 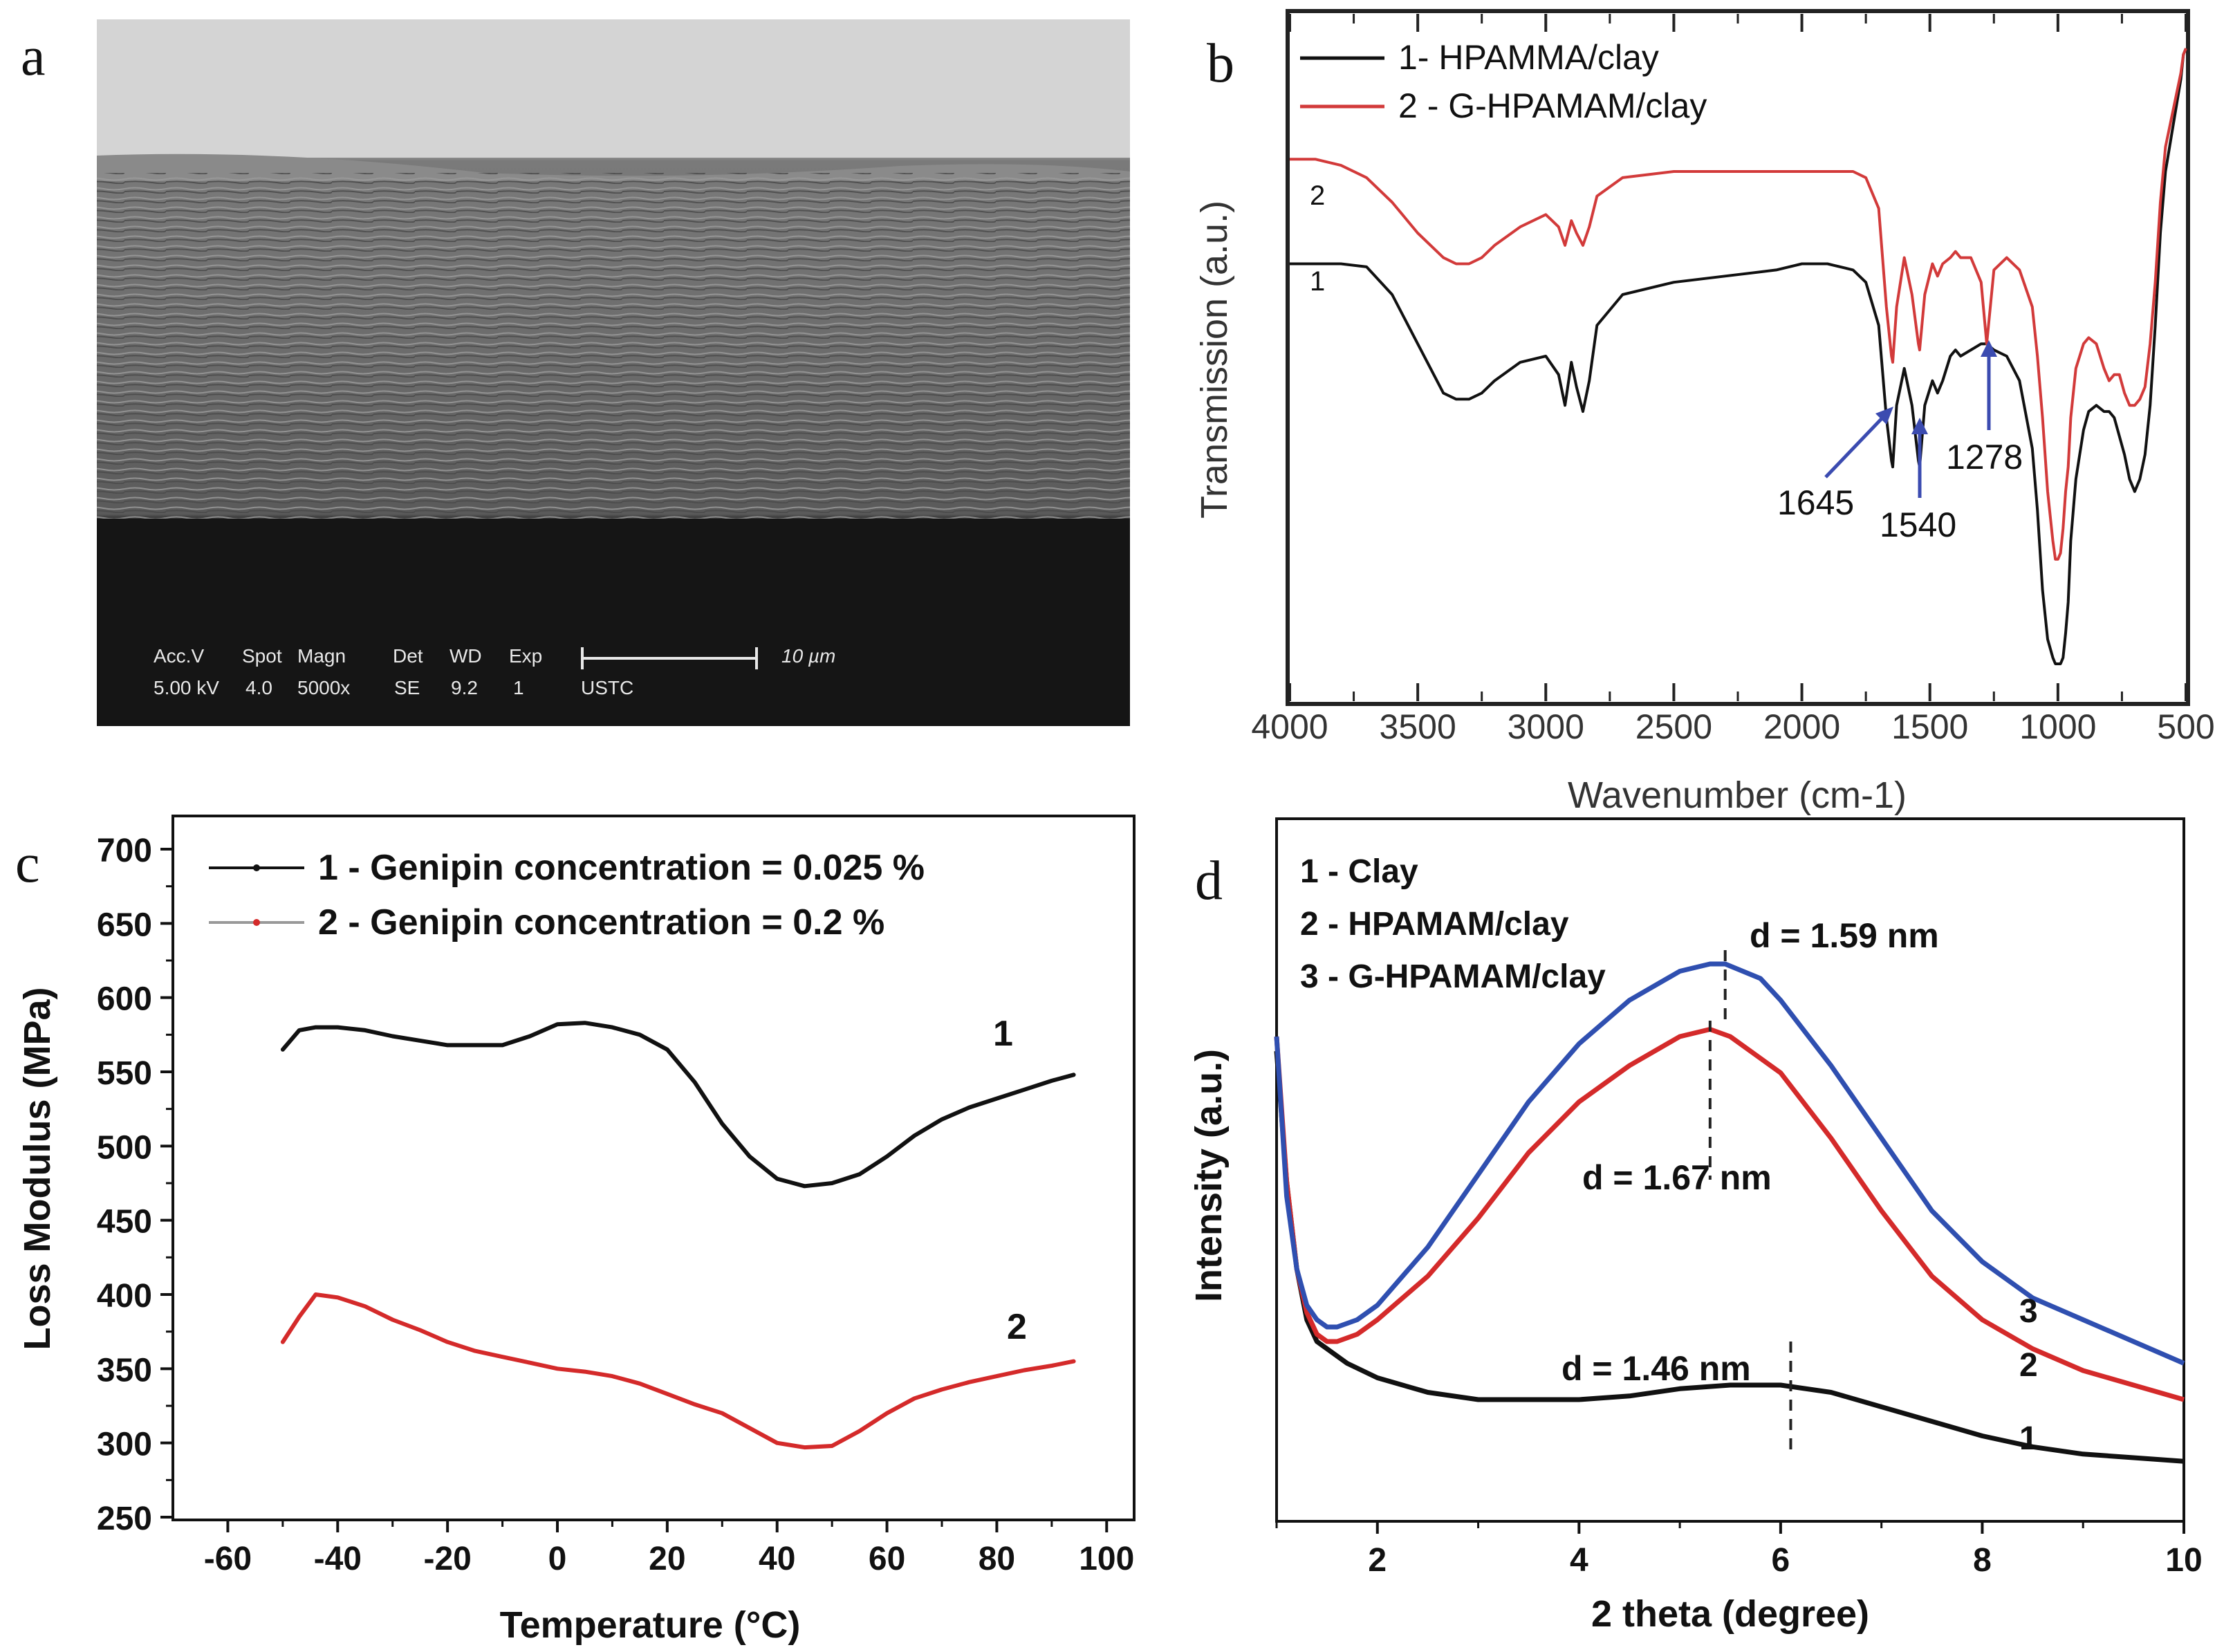 What do you see at coordinates (1546, 726) in the screenshot?
I see `x-tick-label-b: 3000` at bounding box center [1546, 726].